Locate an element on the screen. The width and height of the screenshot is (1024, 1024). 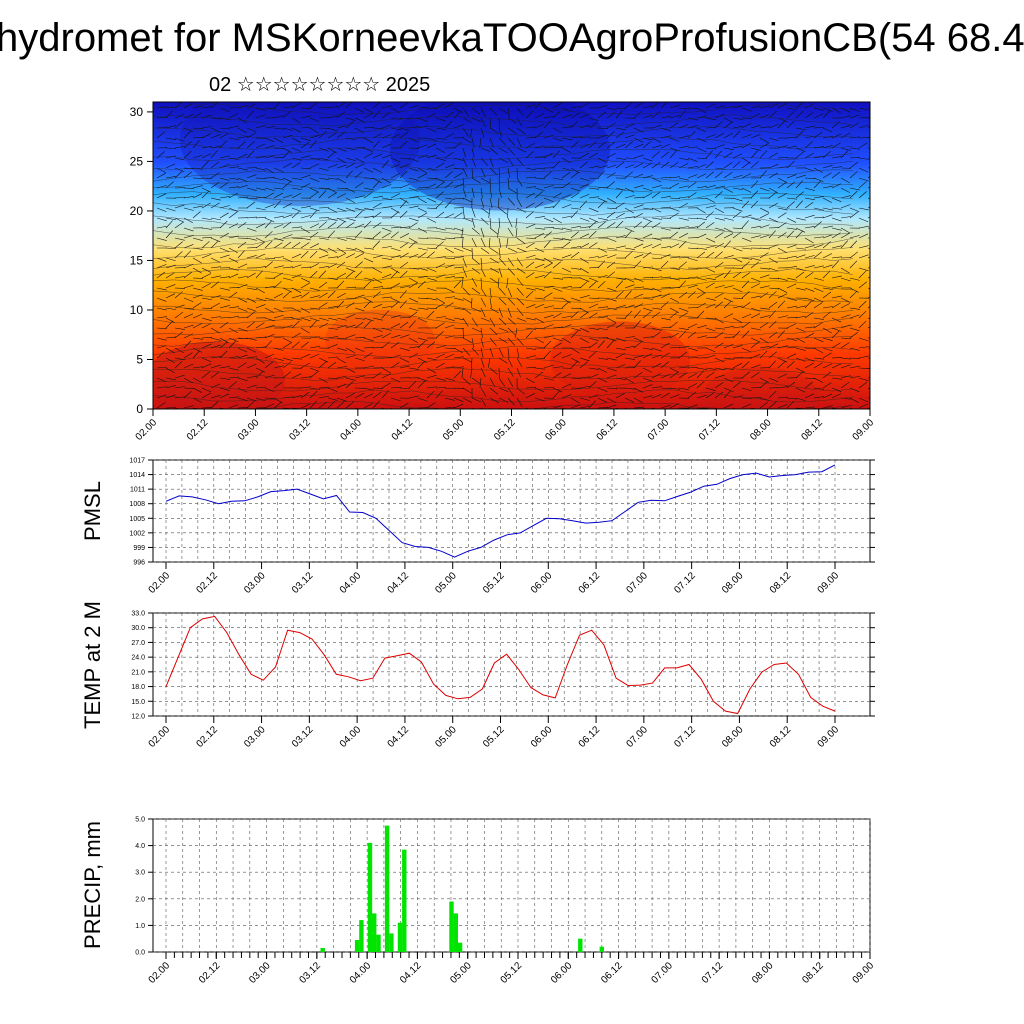
pmsl-ytick-label: 1017 is located at coordinates (137, 461).